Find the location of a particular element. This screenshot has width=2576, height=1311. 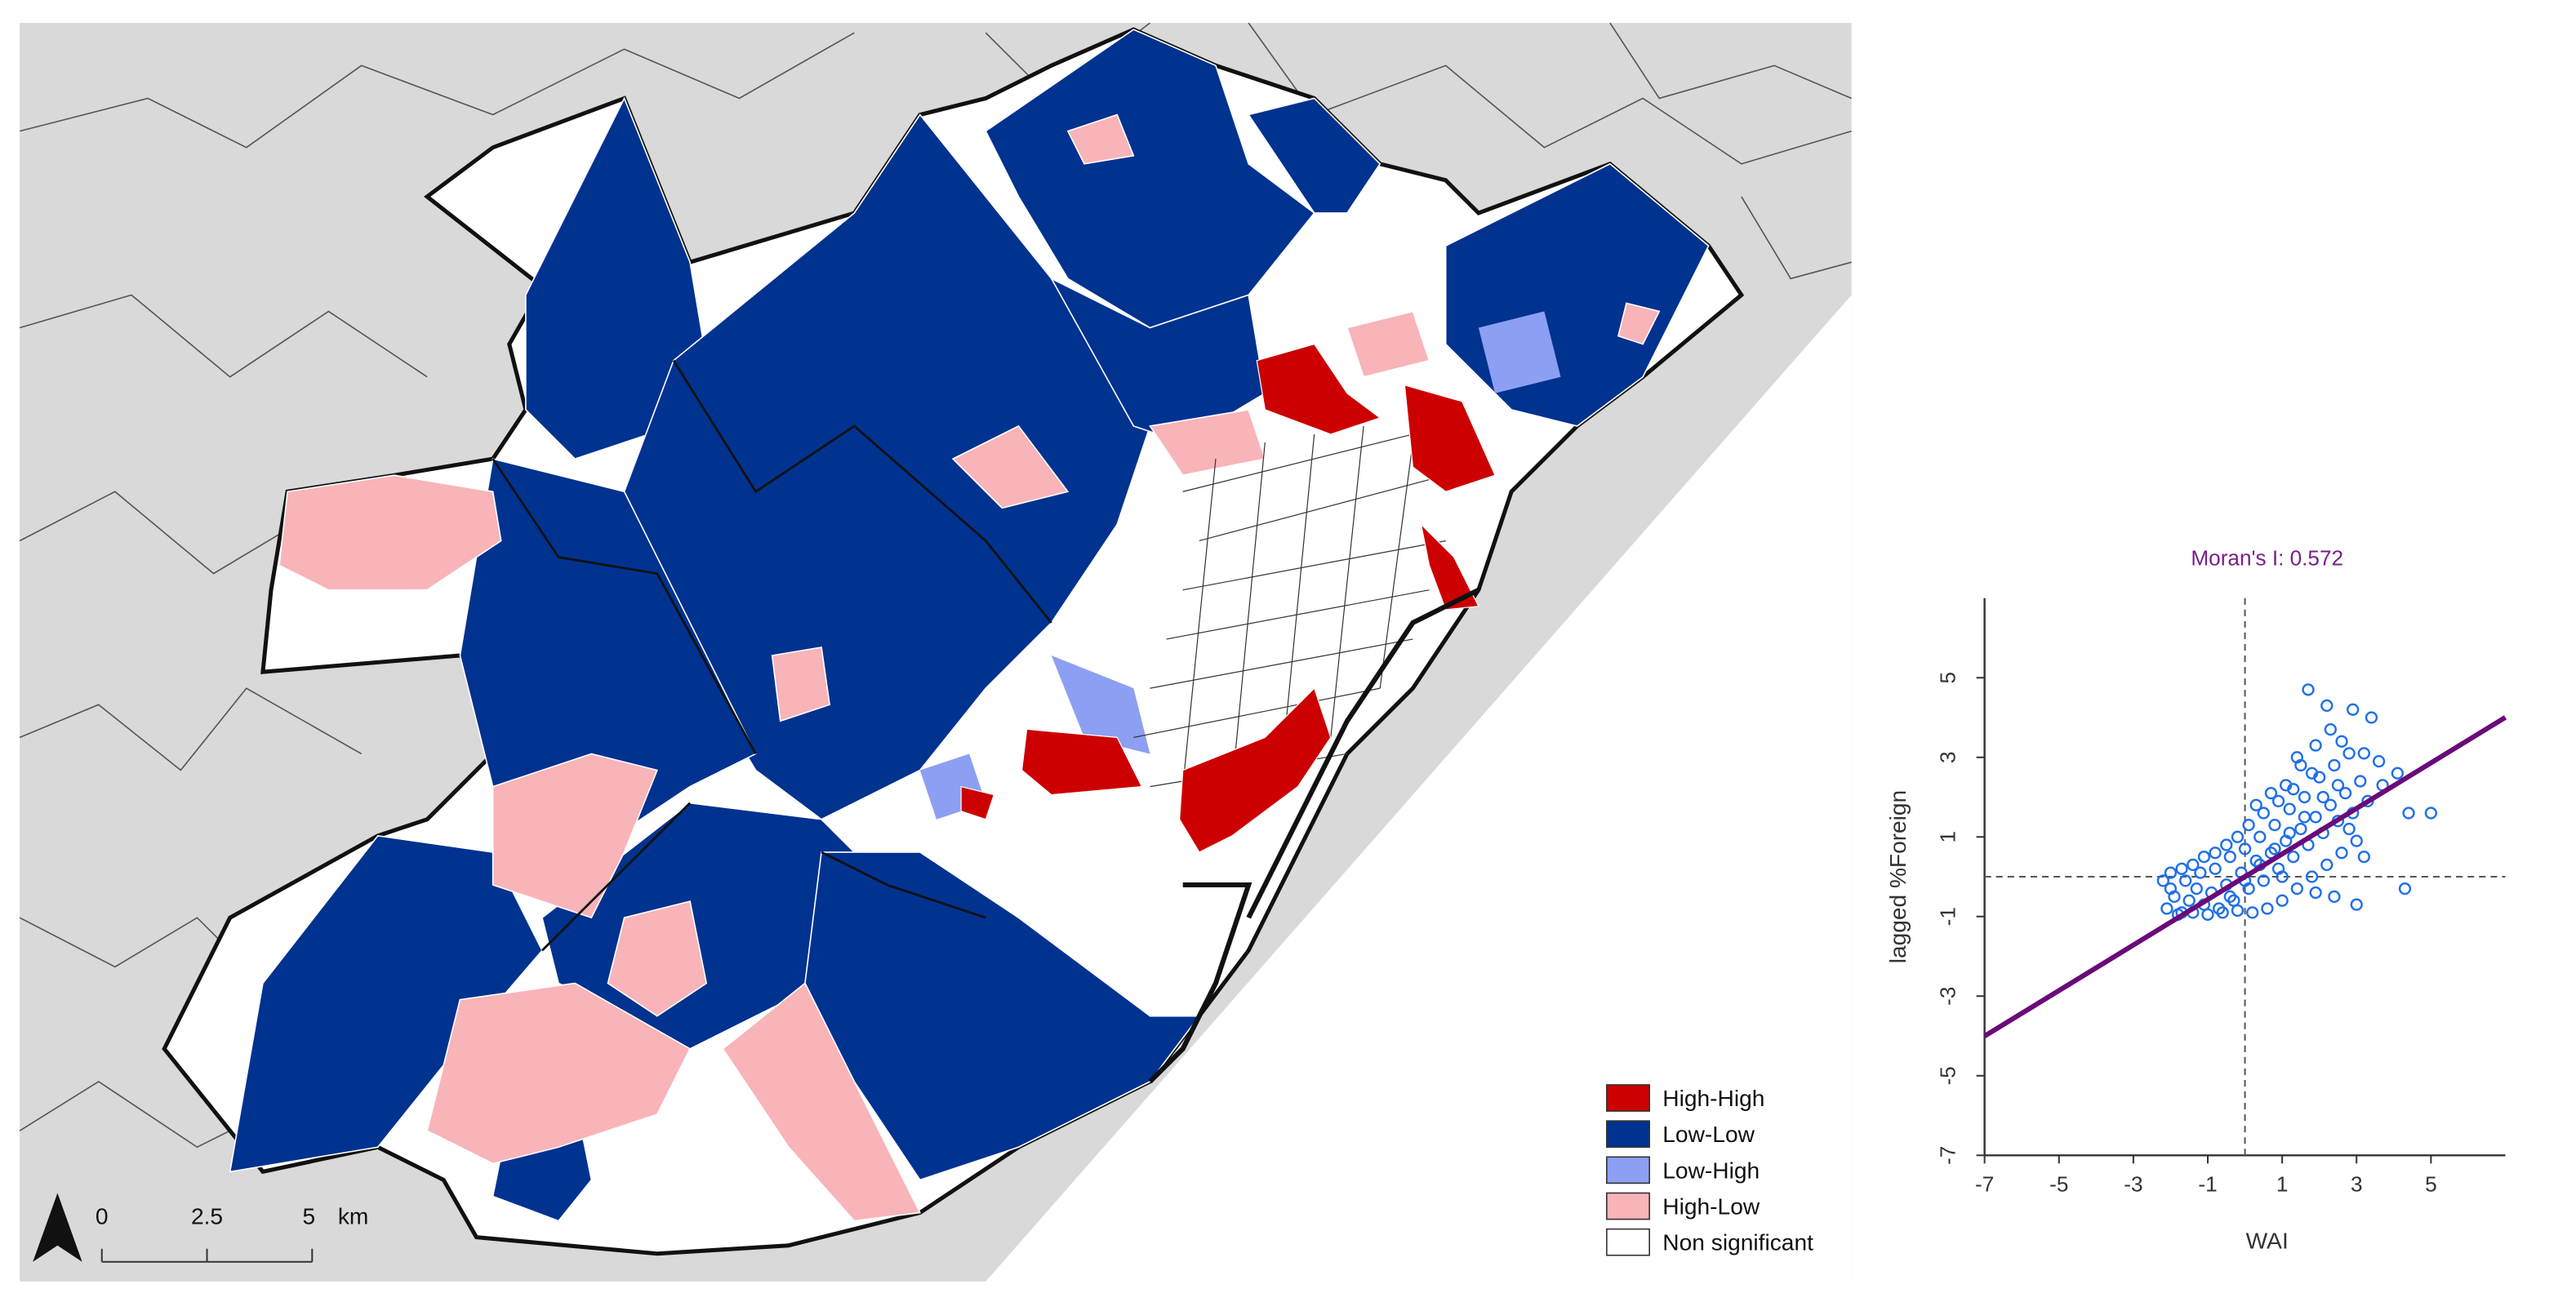

x-tick-label: -7 is located at coordinates (1984, 1183).